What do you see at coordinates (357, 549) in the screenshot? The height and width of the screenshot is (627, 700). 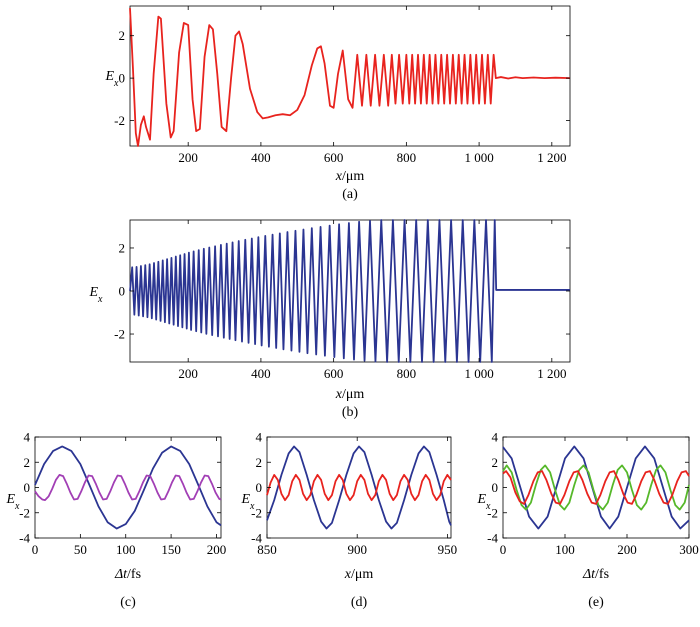 I see `x-tick-label-d-1: 900` at bounding box center [357, 549].